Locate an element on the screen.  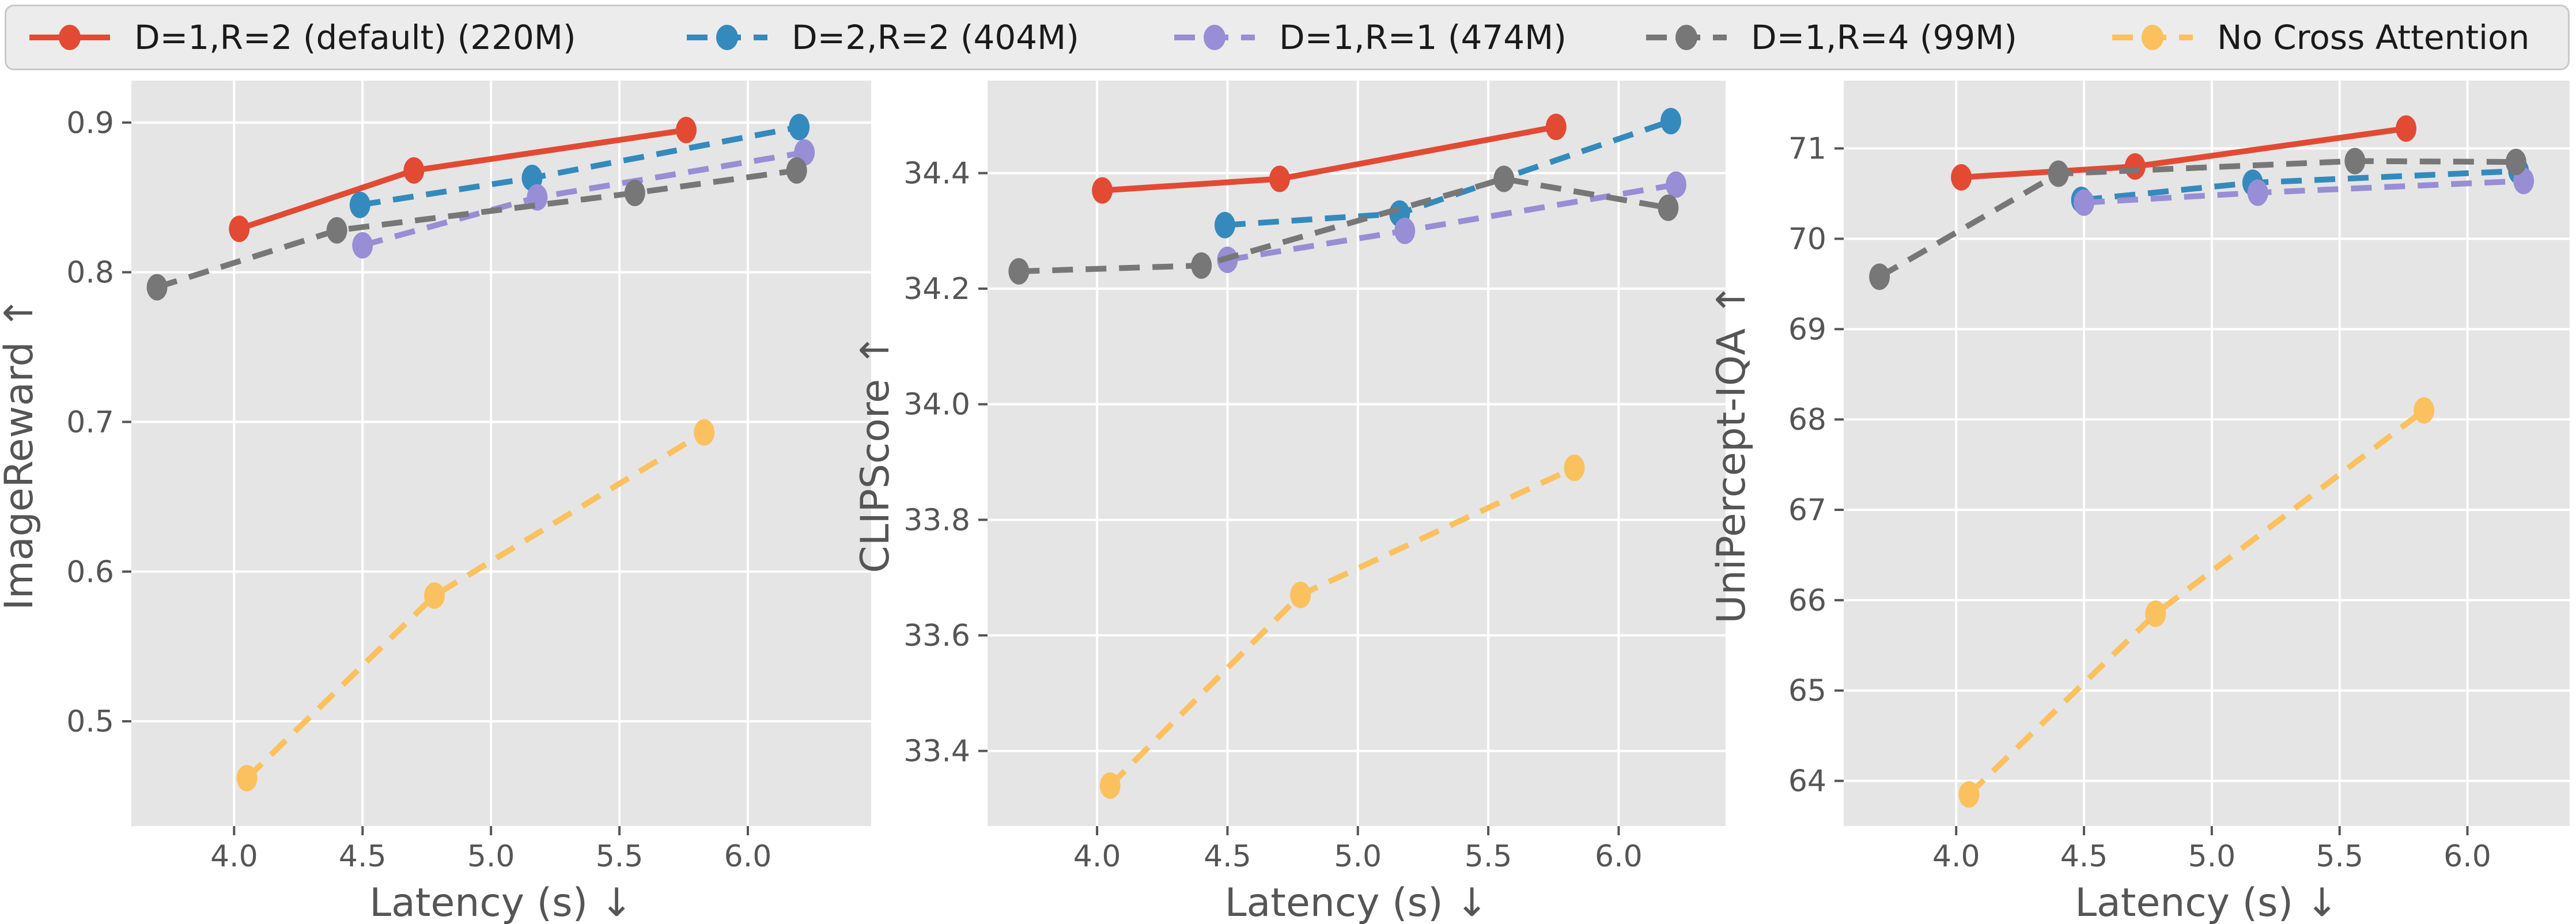
y-tick-label: 69 is located at coordinates (1807, 329).